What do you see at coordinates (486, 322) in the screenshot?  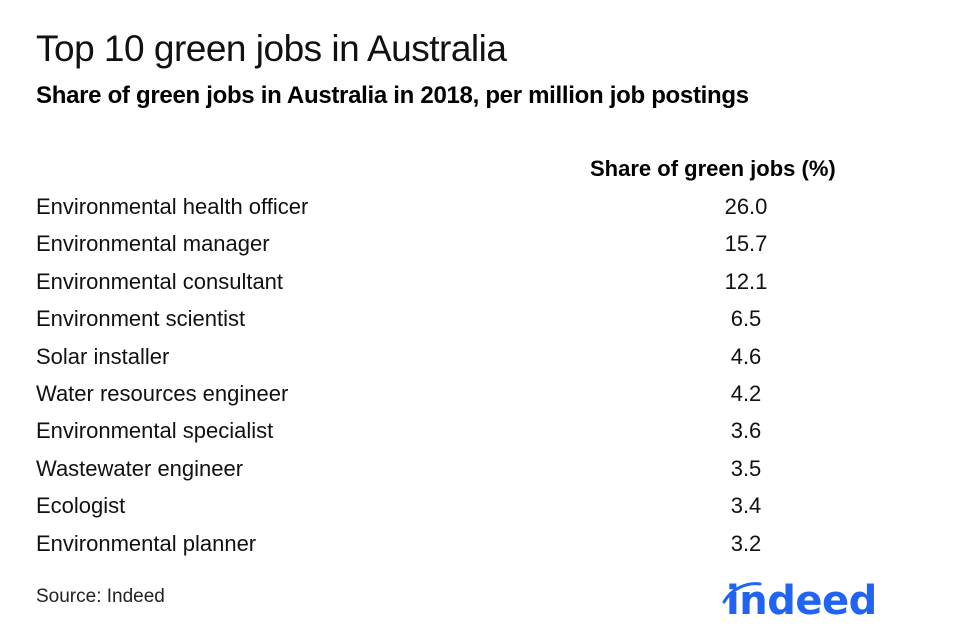 I see `table-row: Environment scientist 6.5` at bounding box center [486, 322].